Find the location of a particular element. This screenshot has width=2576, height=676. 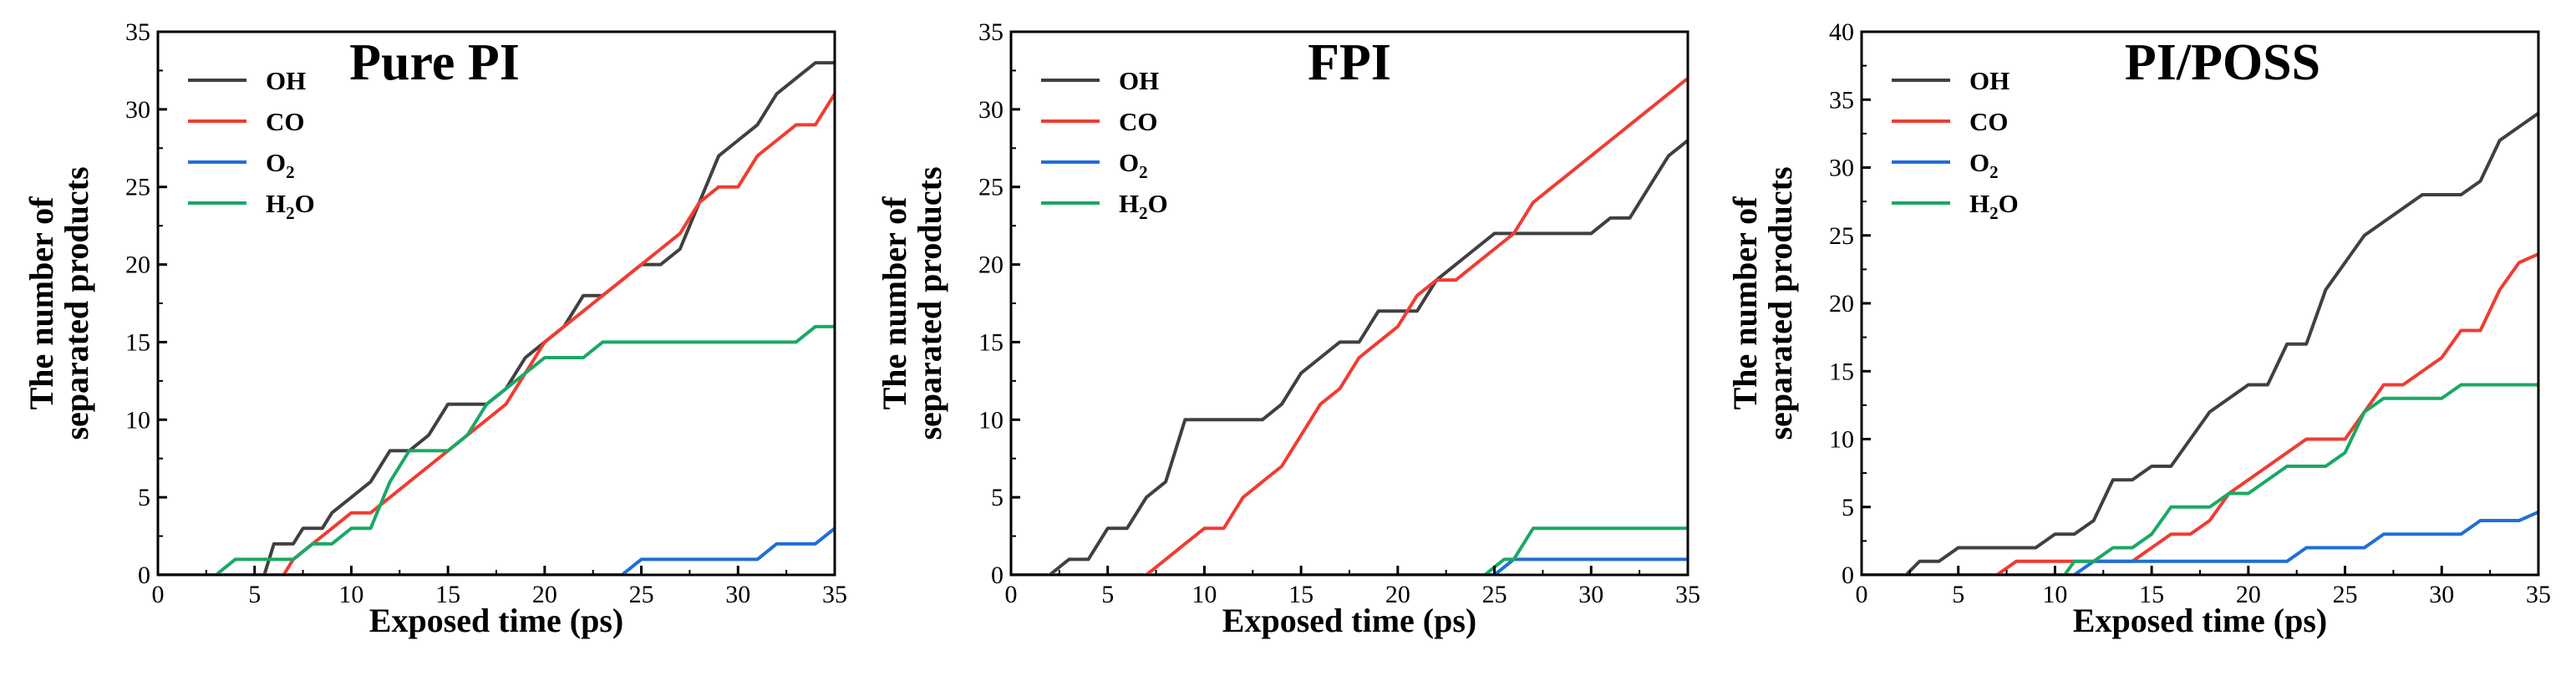

chart-title: FPI is located at coordinates (1349, 62).